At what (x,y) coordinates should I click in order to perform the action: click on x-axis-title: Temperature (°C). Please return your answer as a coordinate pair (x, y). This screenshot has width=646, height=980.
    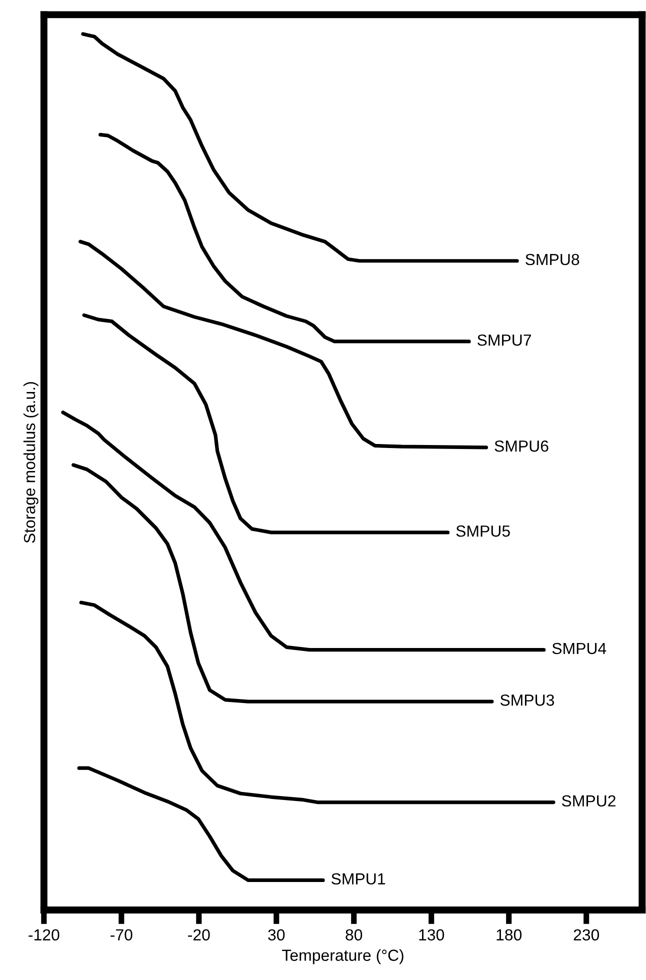
    Looking at the image, I should click on (343, 956).